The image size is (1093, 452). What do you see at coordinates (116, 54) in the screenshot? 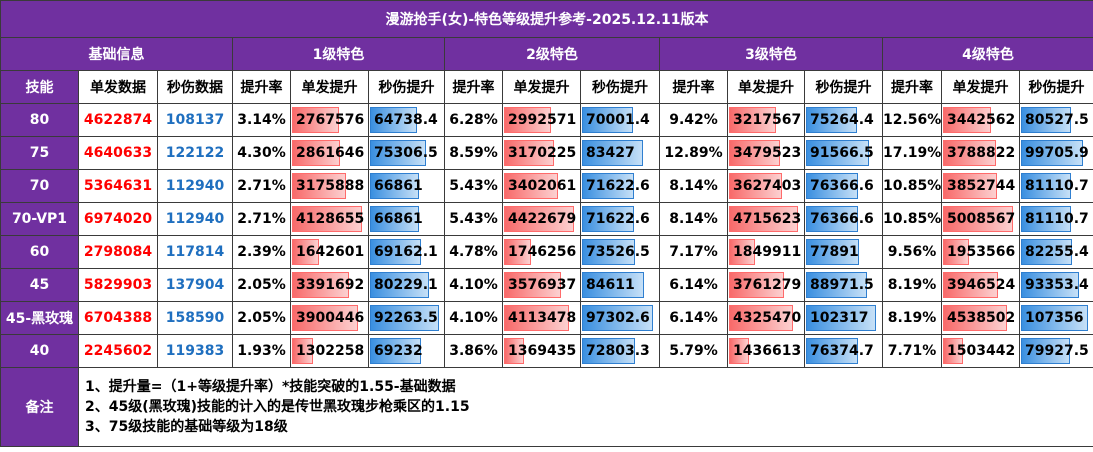
I see `group-header-base: 基础信息` at bounding box center [116, 54].